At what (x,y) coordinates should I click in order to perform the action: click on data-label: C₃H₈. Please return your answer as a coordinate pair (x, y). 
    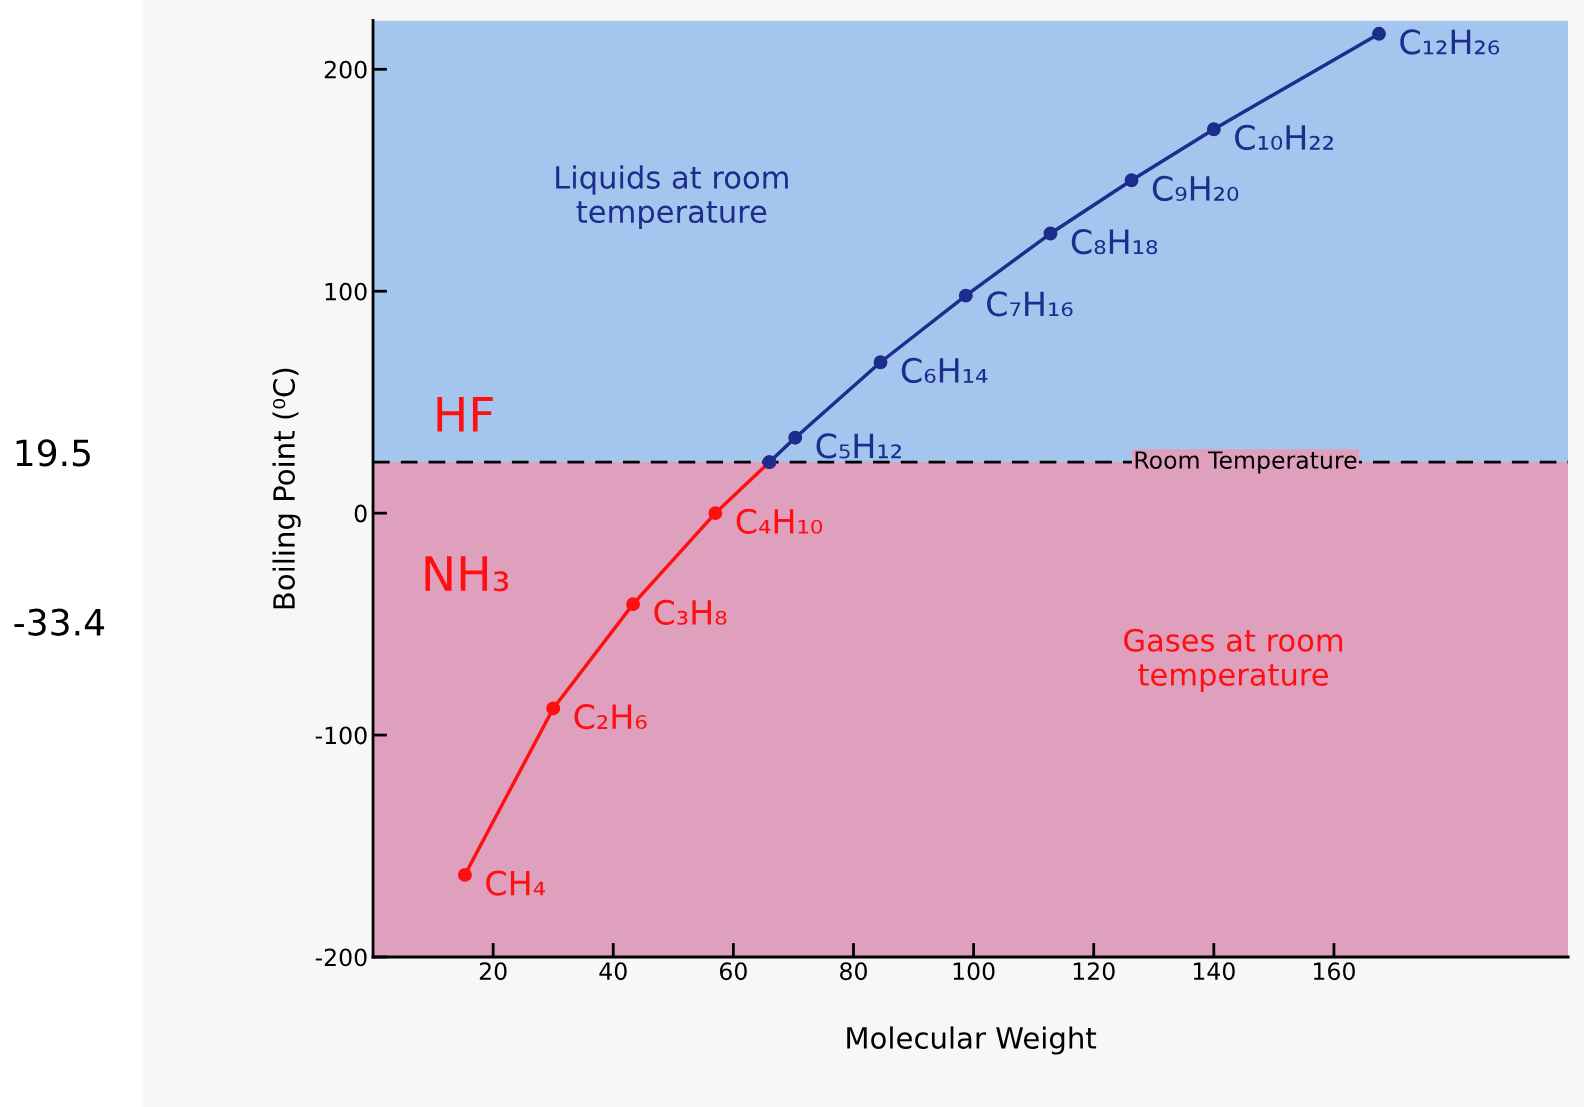
    Looking at the image, I should click on (690, 612).